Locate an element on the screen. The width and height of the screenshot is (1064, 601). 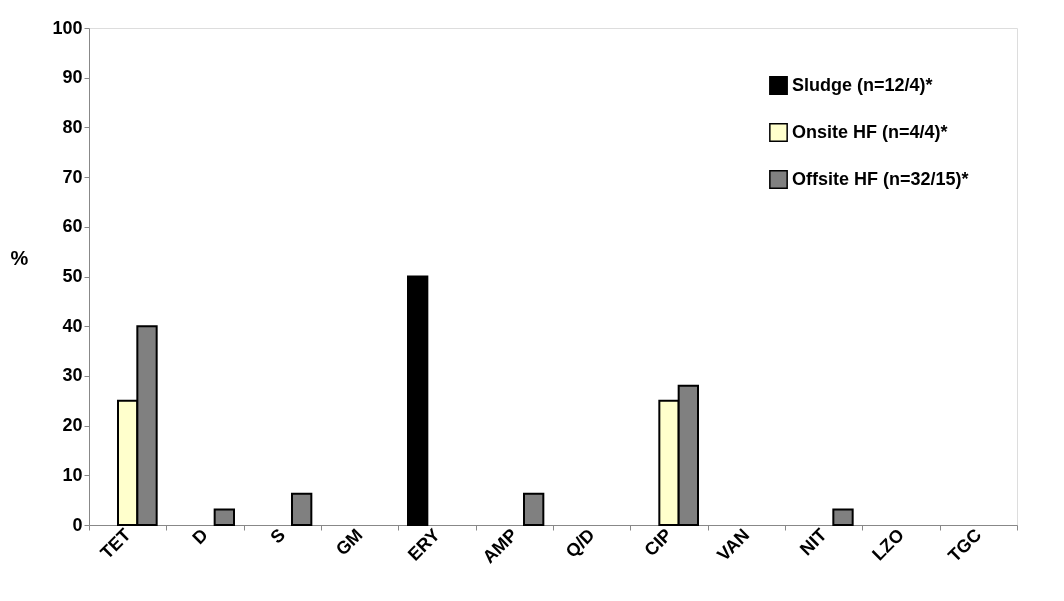
x-tick-label: D is located at coordinates (200, 536).